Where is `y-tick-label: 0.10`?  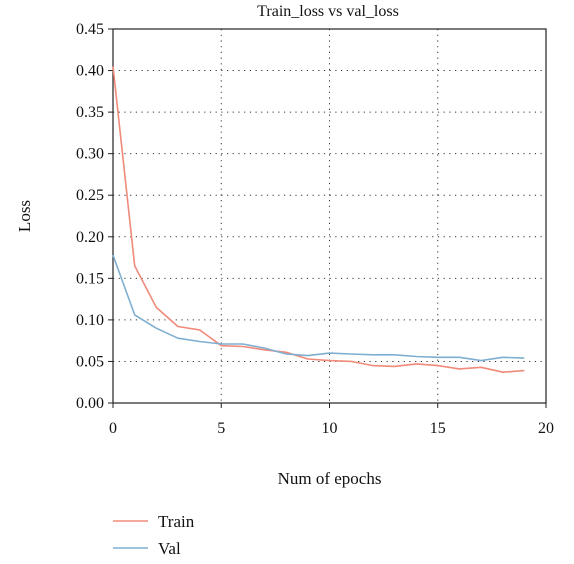
y-tick-label: 0.10 is located at coordinates (90, 320).